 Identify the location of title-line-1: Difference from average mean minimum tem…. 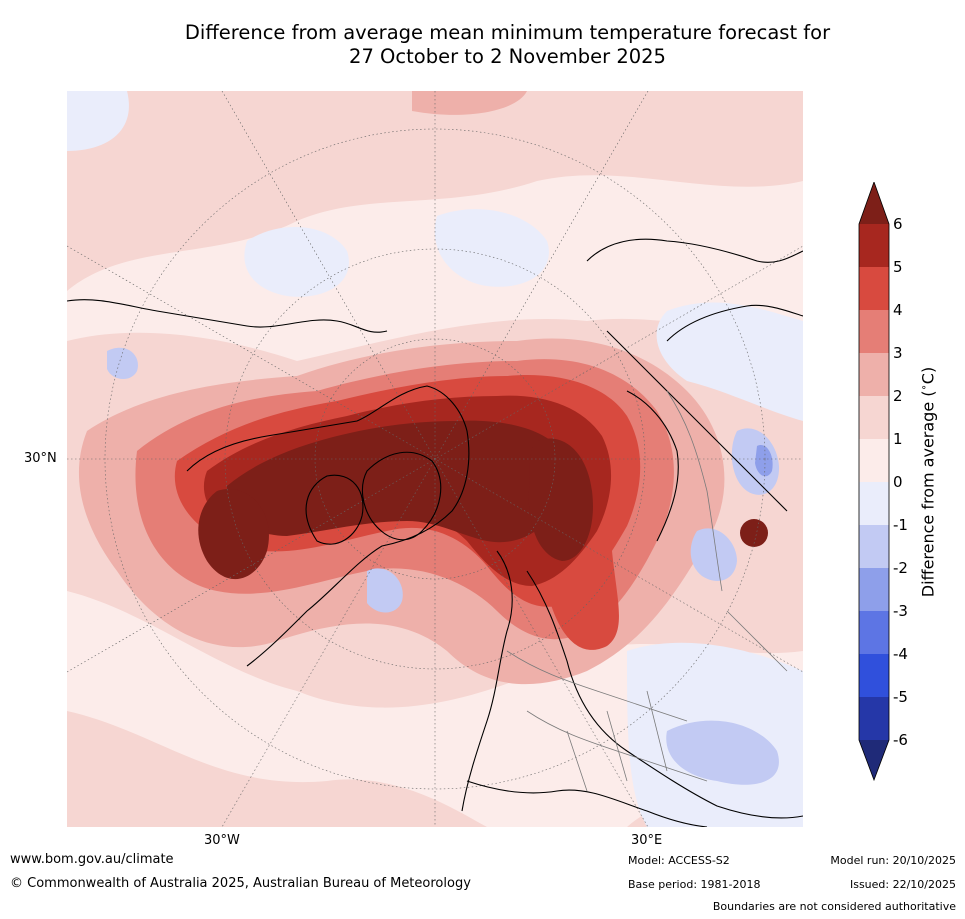
(507, 32).